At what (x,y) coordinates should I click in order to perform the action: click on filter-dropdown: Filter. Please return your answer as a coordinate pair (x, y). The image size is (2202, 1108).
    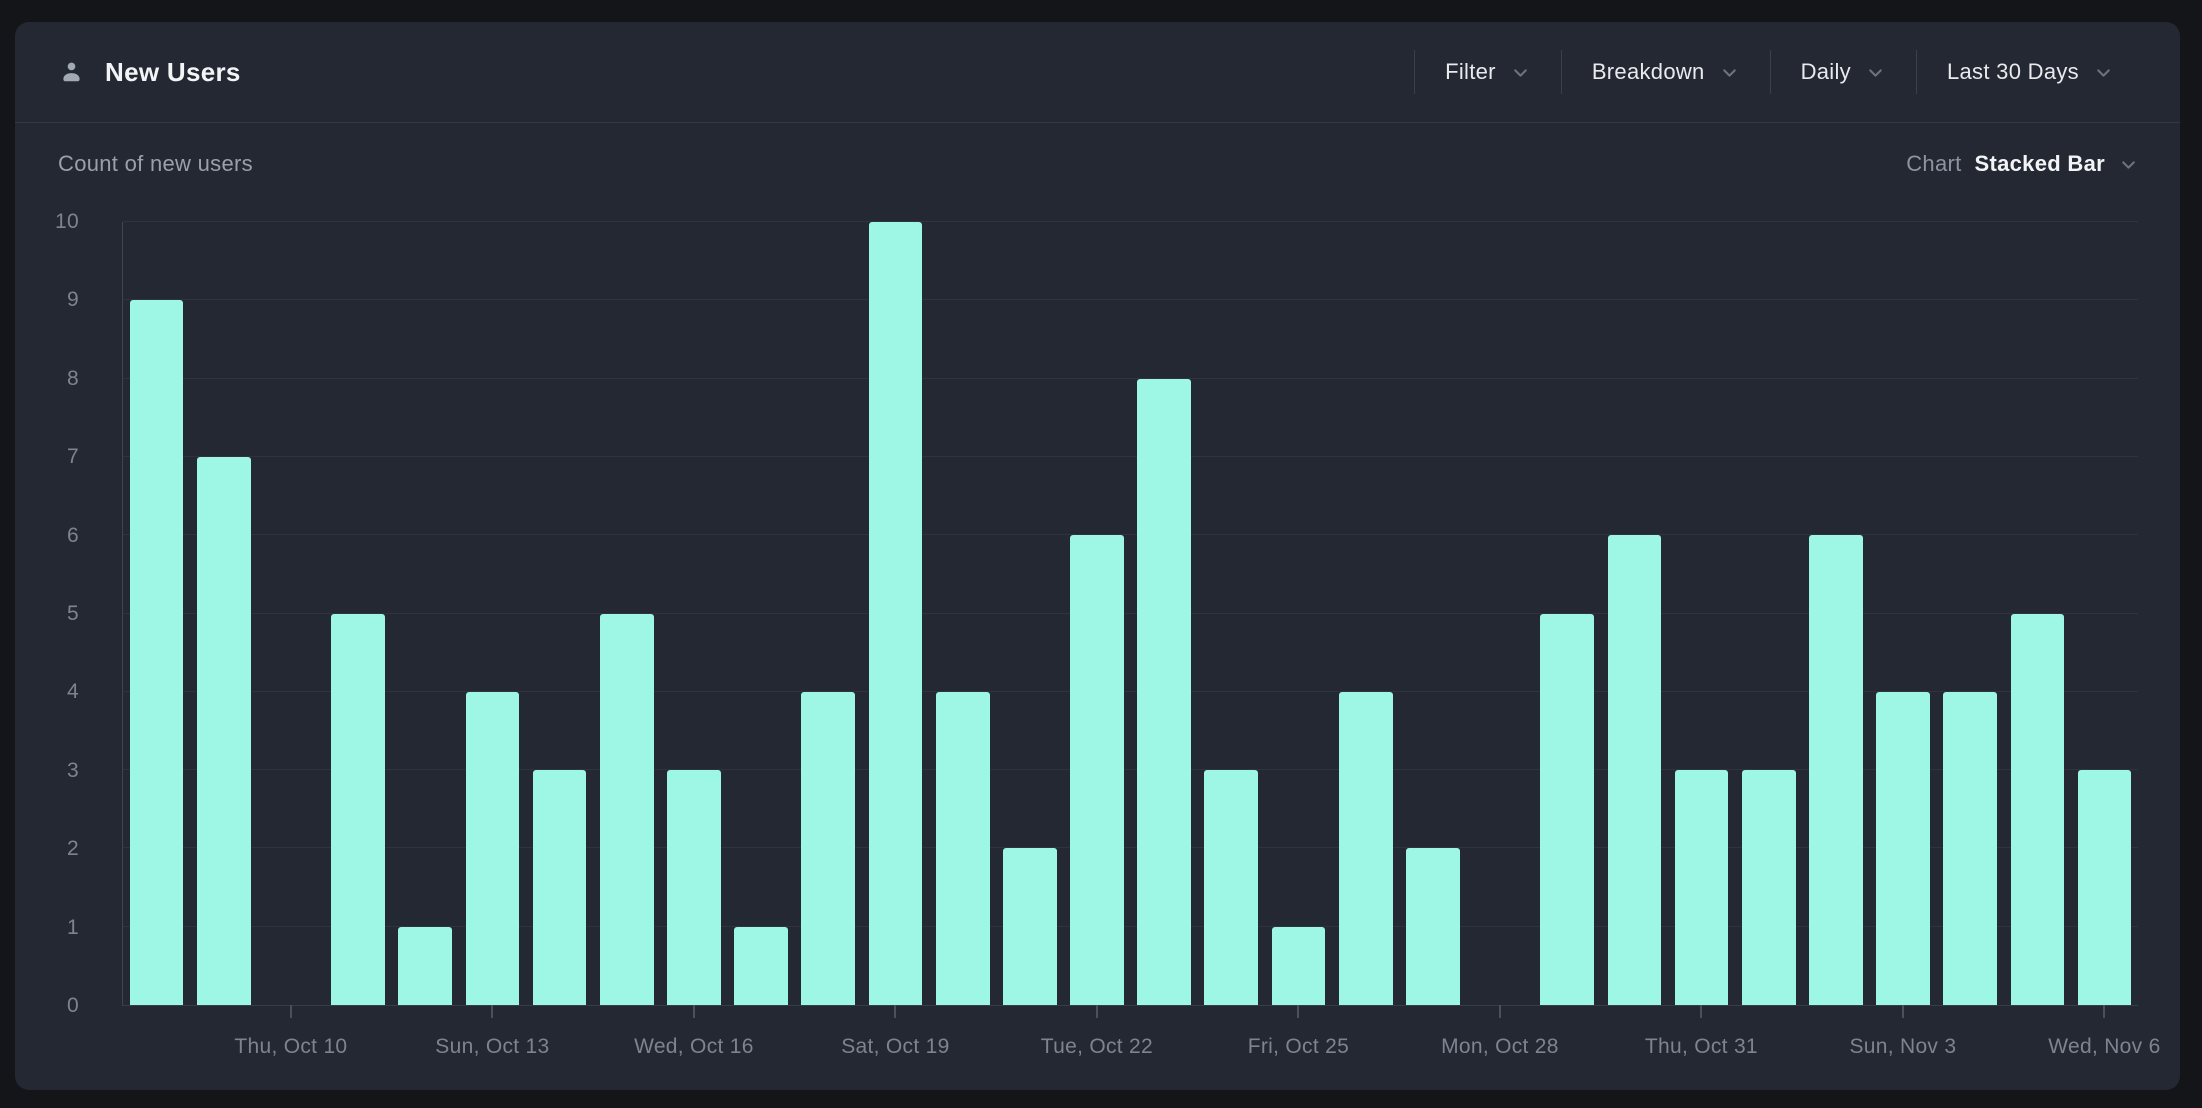
    Looking at the image, I should click on (1487, 72).